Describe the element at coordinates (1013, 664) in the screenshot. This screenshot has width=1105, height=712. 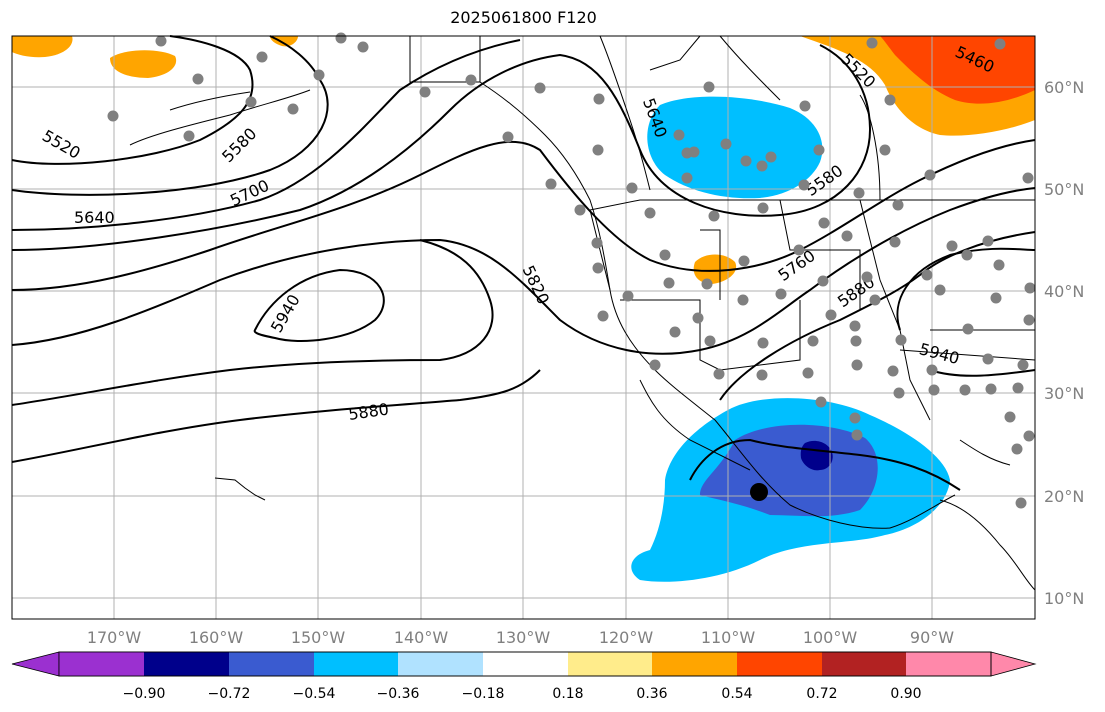
I see `colorbar-extend-right` at that location.